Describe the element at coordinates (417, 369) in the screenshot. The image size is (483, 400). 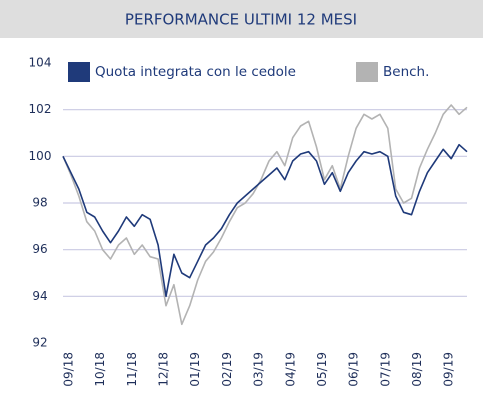
I see `x-tick-label: 08/19` at that location.